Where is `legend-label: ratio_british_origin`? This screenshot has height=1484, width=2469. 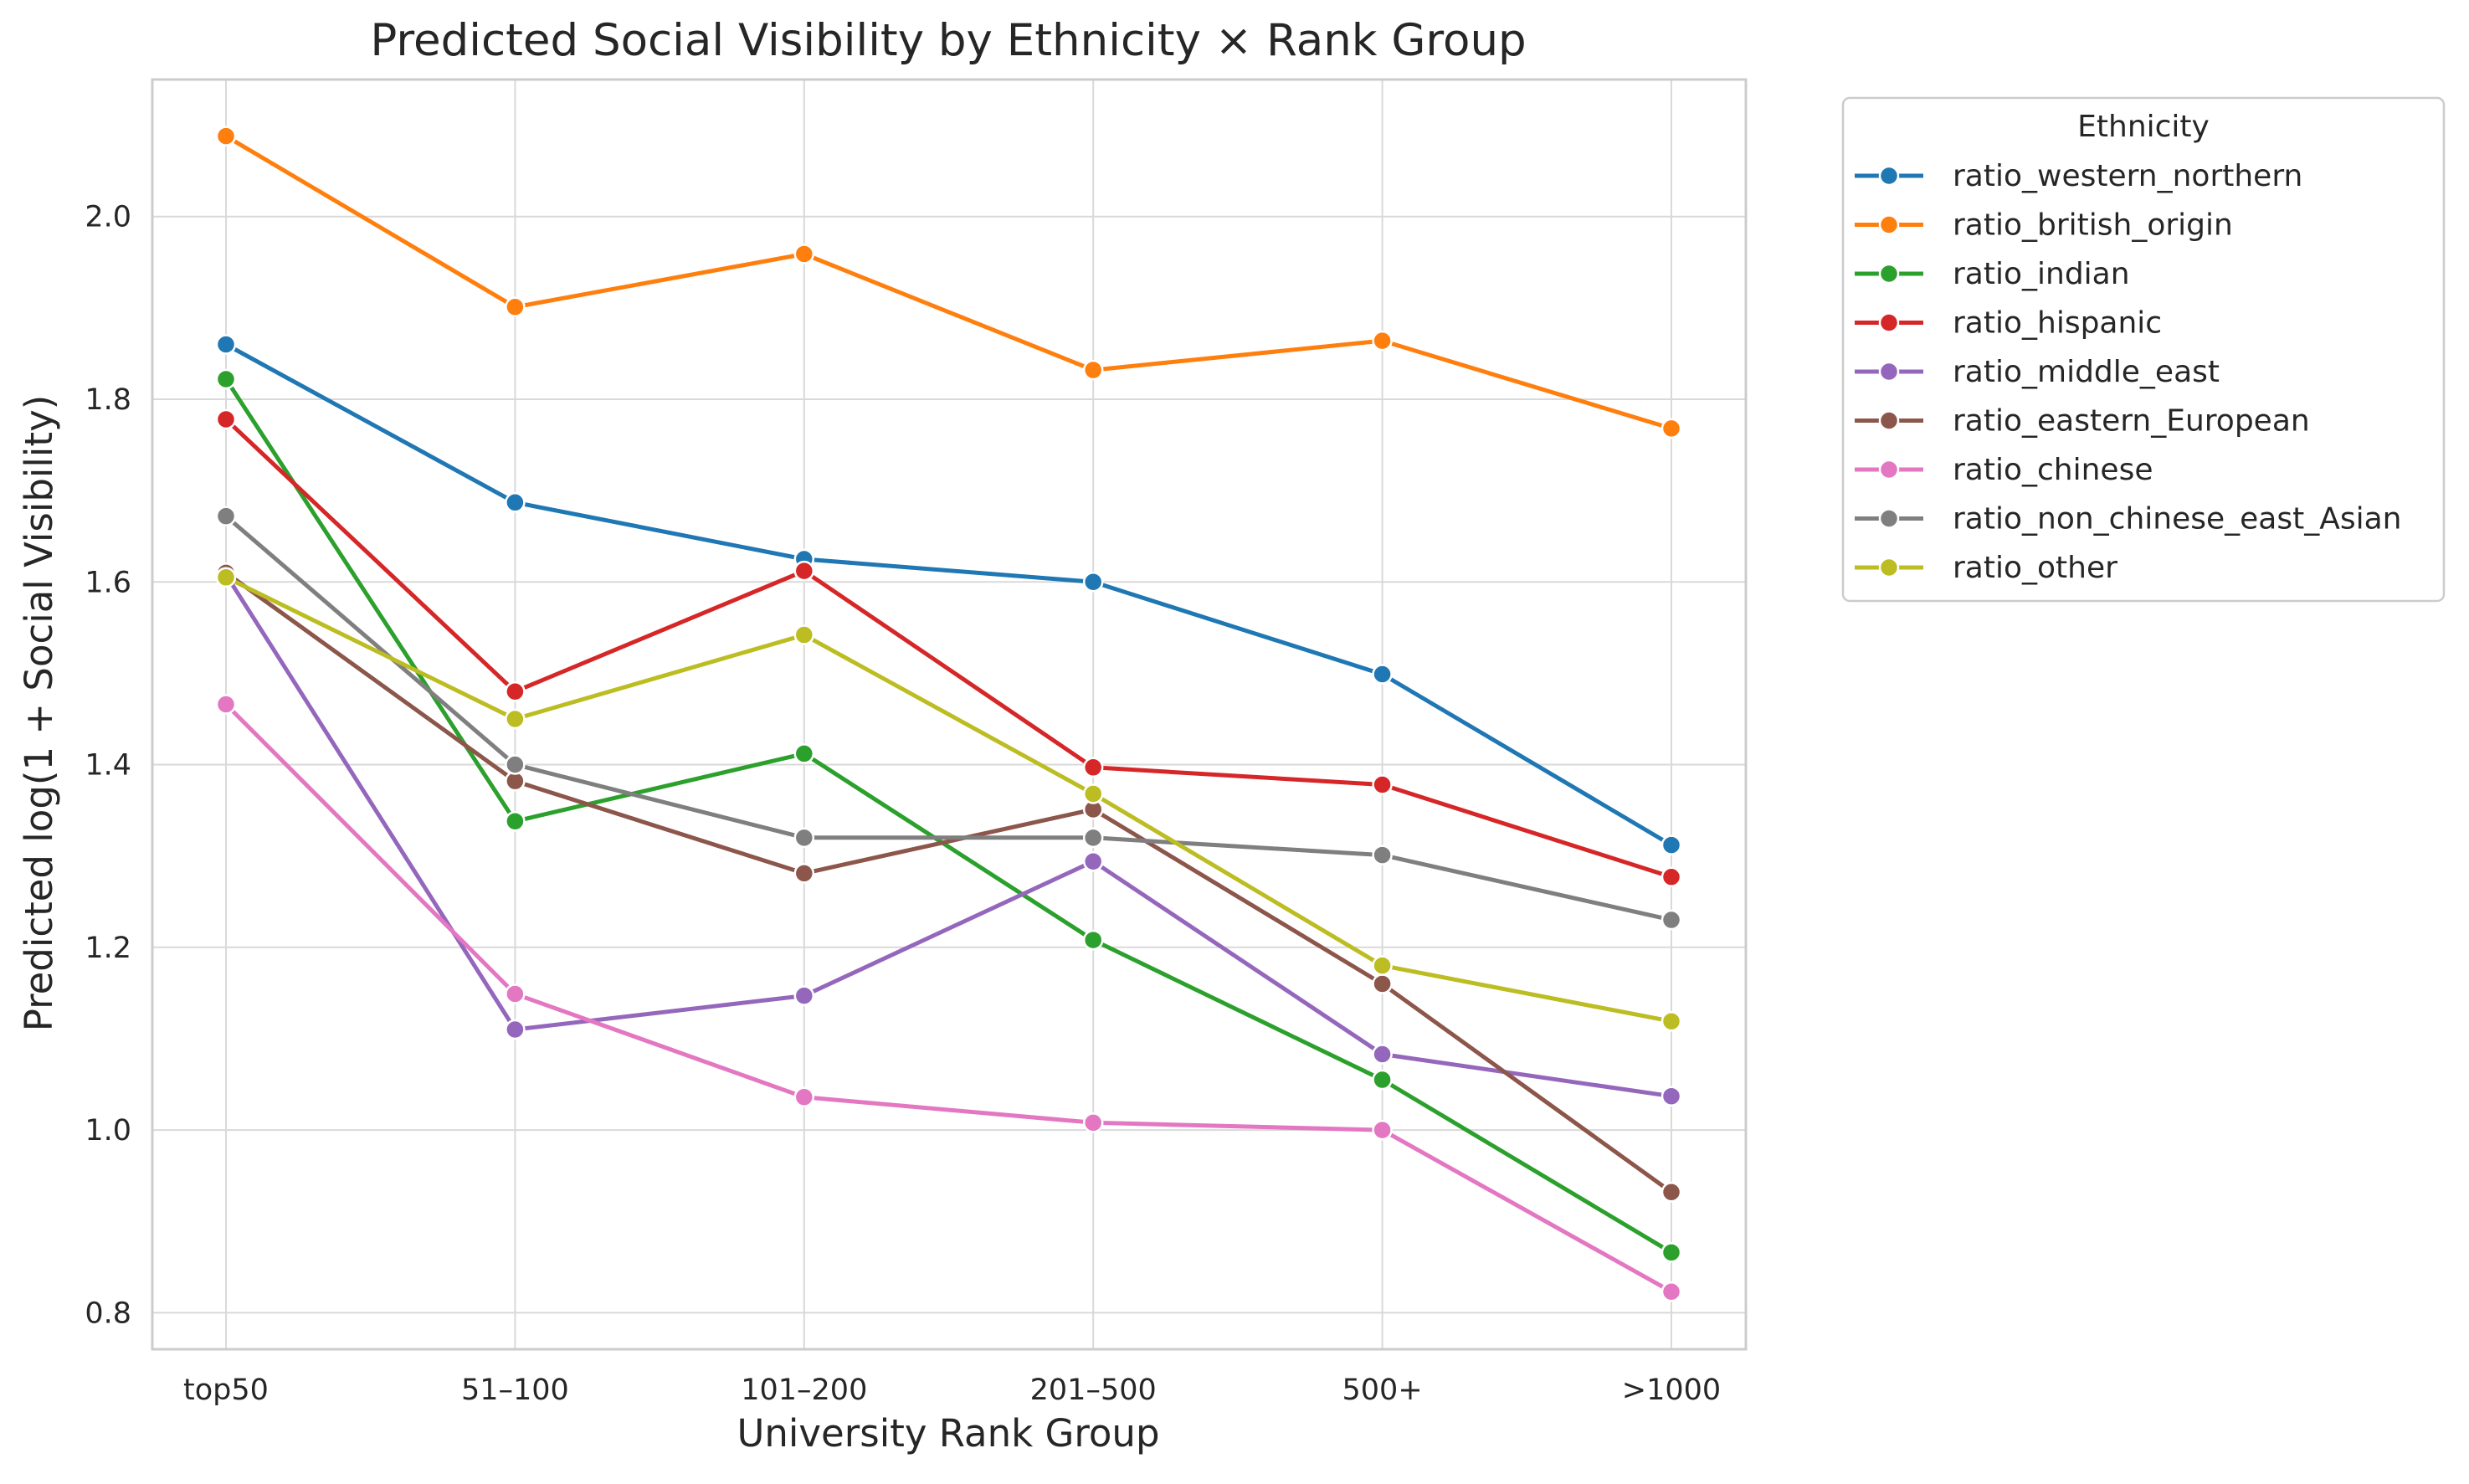
legend-label: ratio_british_origin is located at coordinates (2093, 226).